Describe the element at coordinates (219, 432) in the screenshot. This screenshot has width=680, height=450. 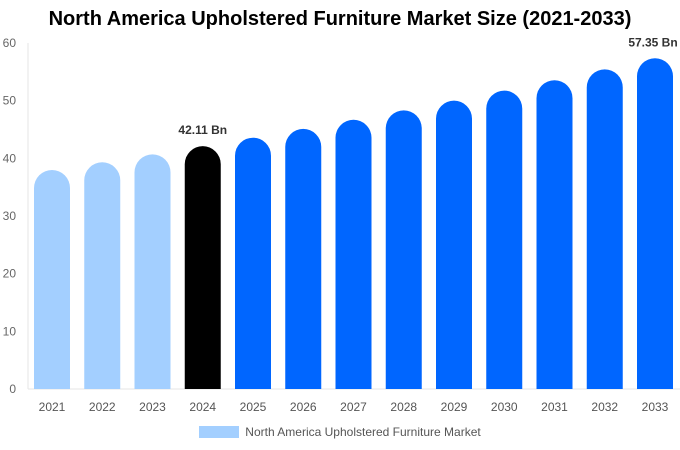
I see `legend-swatch` at that location.